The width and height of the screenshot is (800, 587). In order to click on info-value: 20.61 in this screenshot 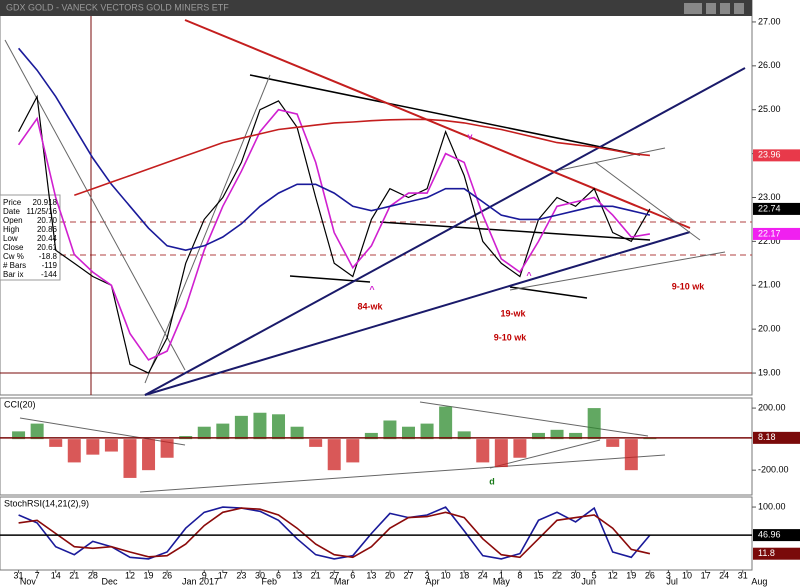, I will do `click(47, 247)`.